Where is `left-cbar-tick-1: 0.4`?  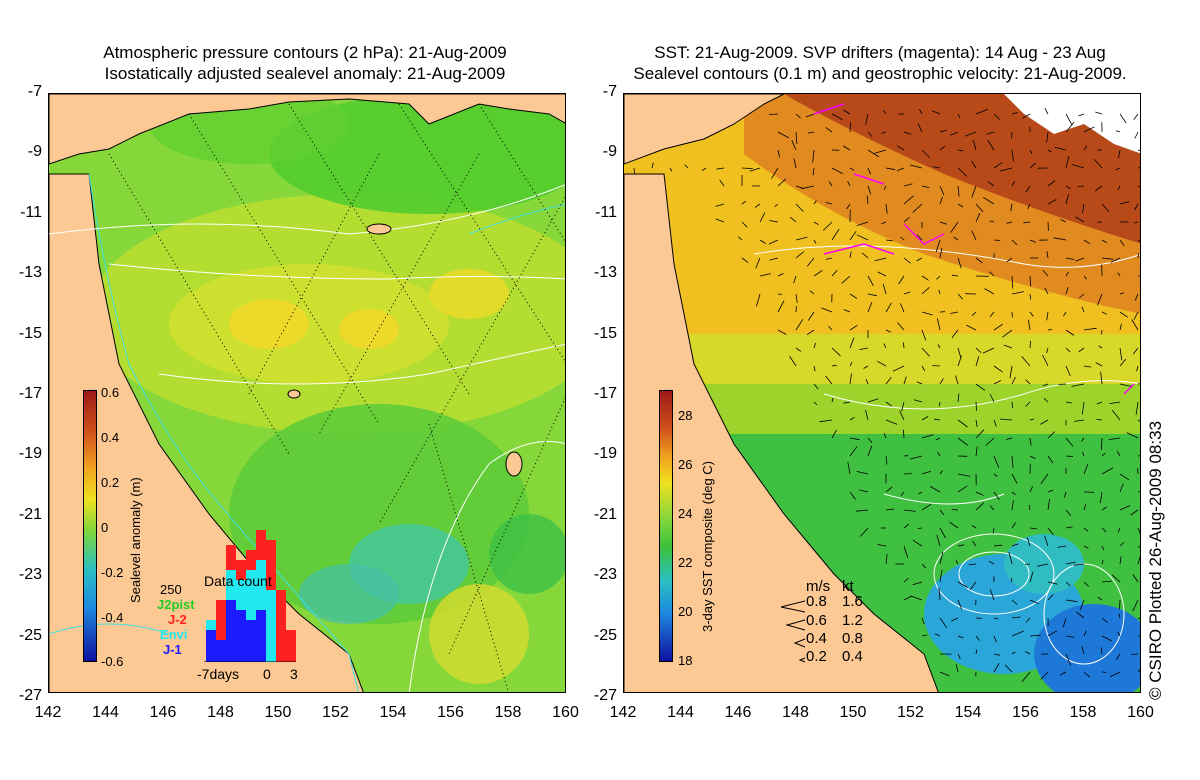 left-cbar-tick-1: 0.4 is located at coordinates (110, 437).